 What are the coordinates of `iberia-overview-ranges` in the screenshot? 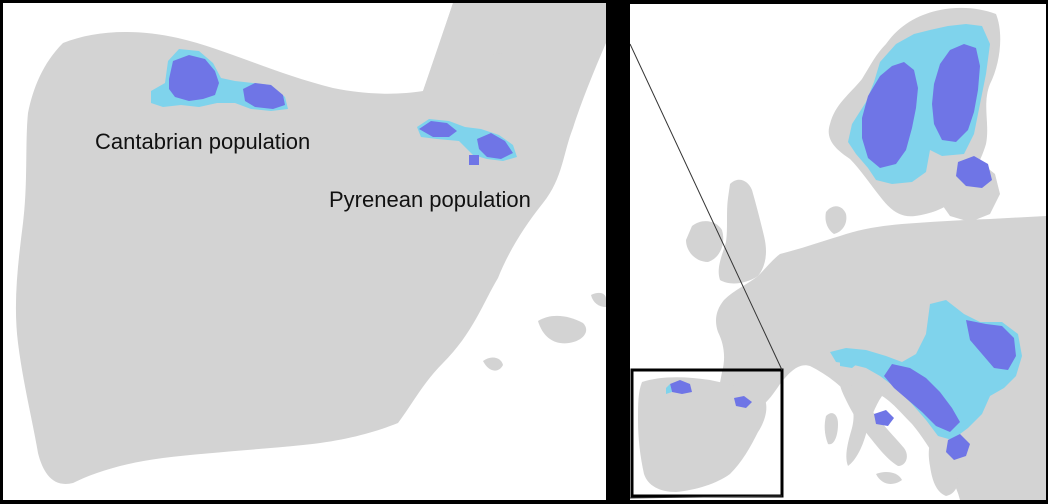 It's located at (709, 394).